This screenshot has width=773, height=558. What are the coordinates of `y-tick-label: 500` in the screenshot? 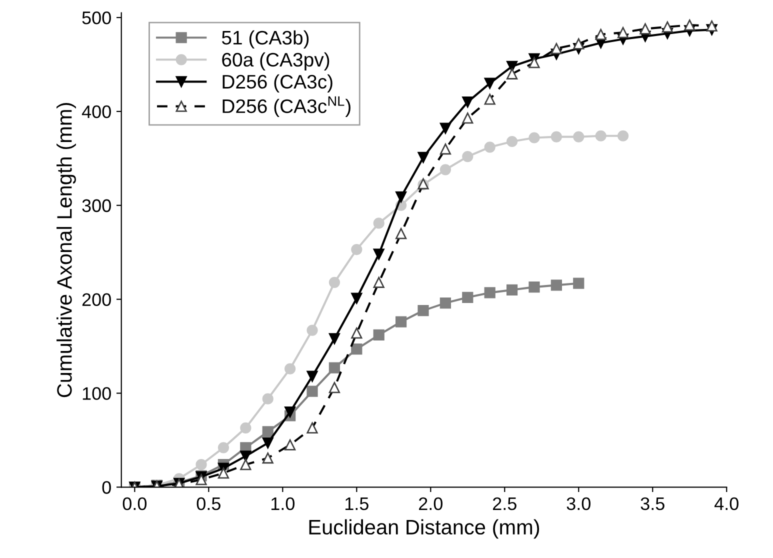 It's located at (96, 17).